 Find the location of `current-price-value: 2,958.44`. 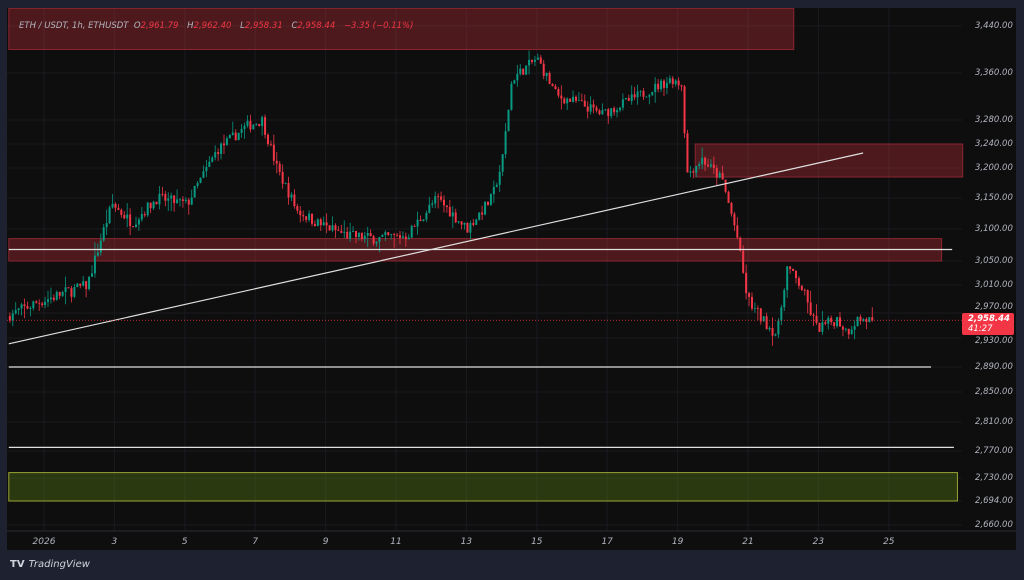

current-price-value: 2,958.44 is located at coordinates (989, 319).